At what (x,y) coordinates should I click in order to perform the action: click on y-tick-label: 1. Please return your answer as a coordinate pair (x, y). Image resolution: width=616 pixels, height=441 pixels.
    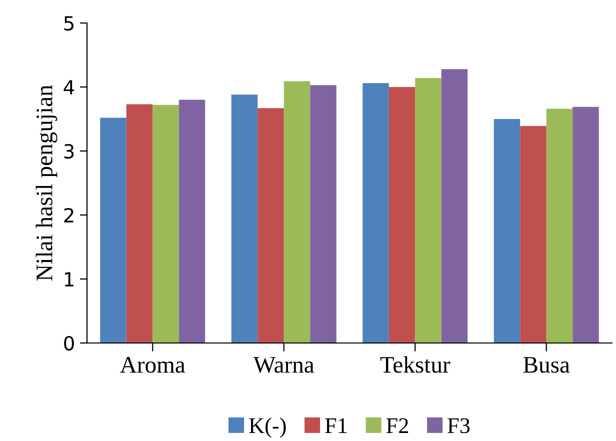
    Looking at the image, I should click on (69, 279).